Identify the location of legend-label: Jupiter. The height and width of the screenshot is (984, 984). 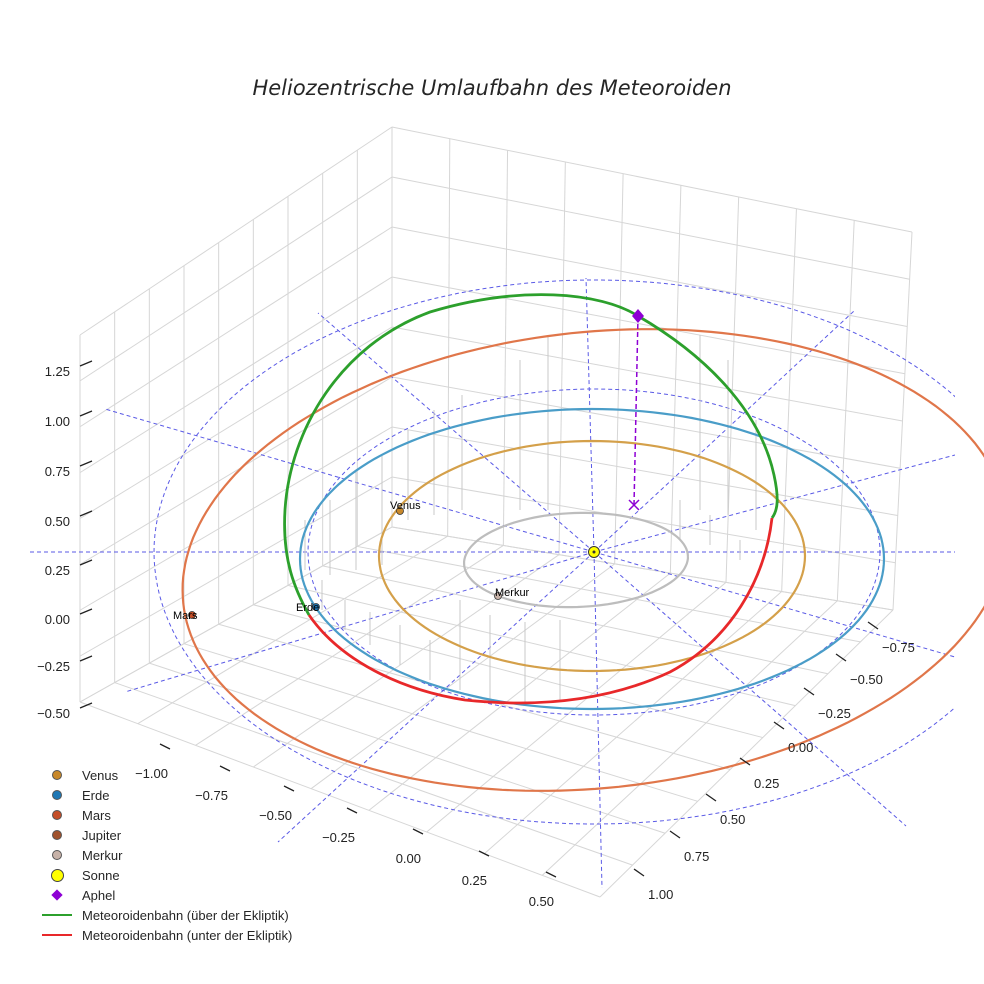
(102, 835).